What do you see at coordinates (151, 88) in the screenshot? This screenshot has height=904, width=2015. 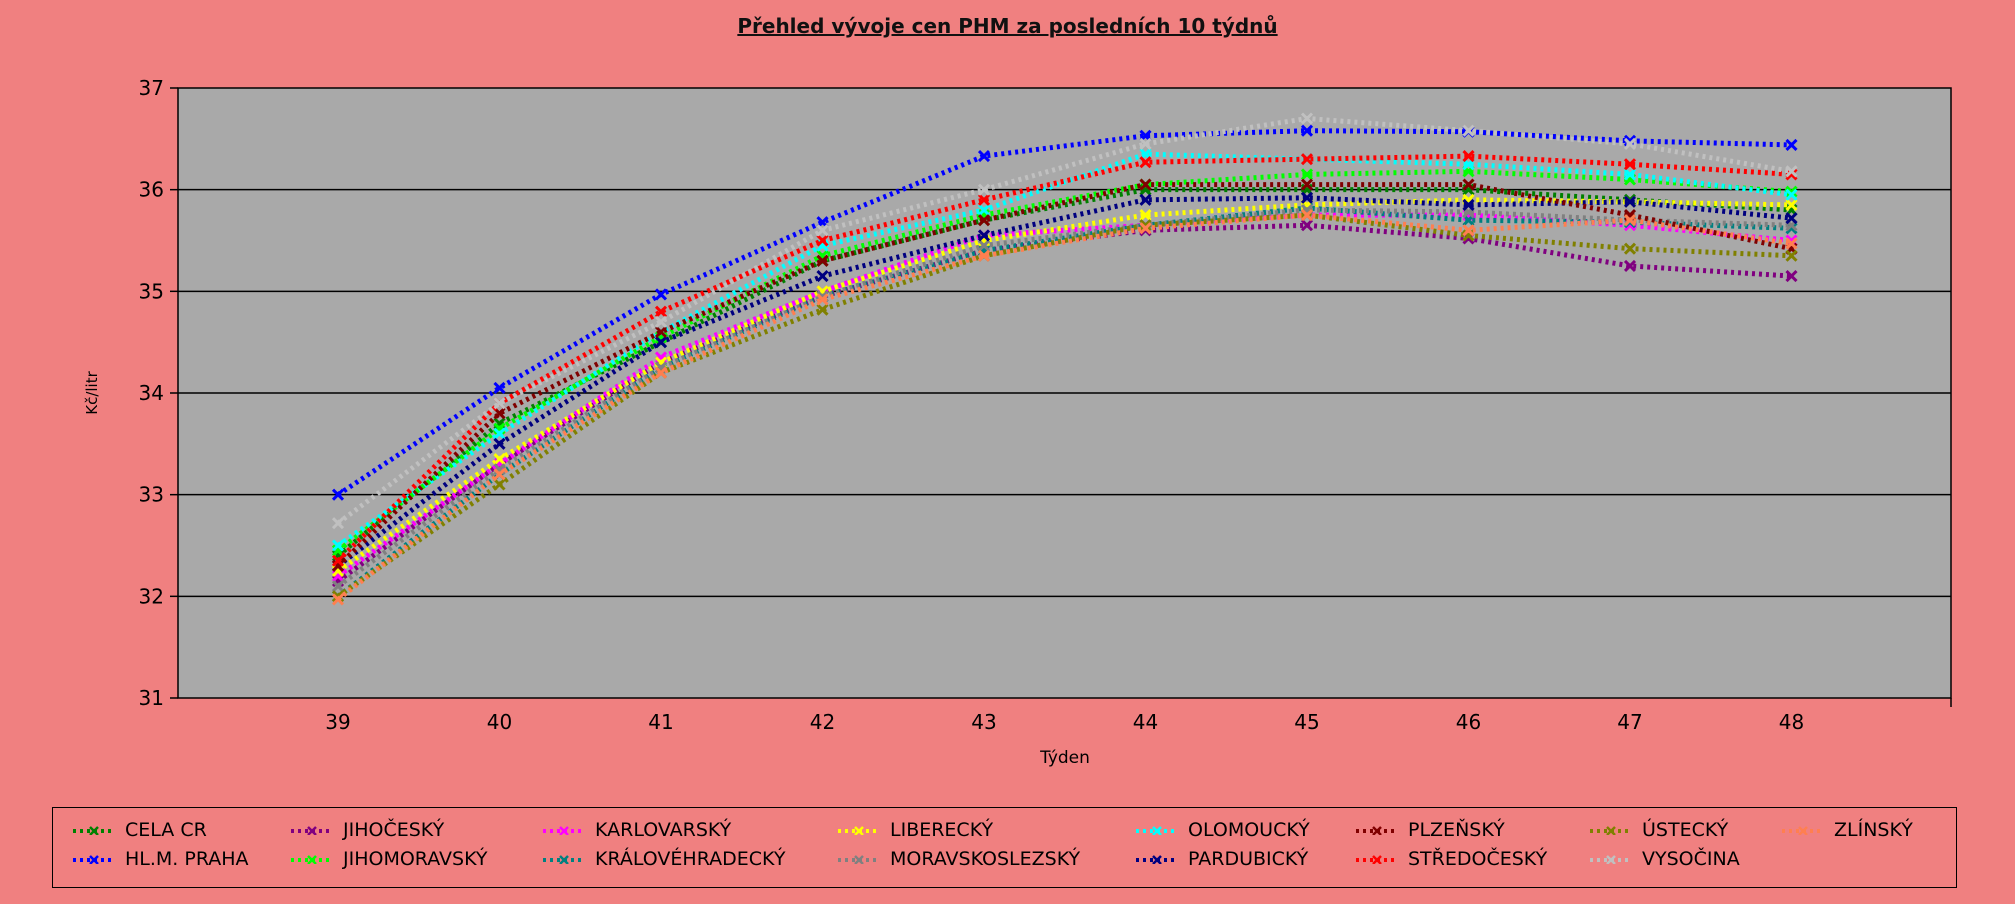 I see `y-tick-label: 37` at bounding box center [151, 88].